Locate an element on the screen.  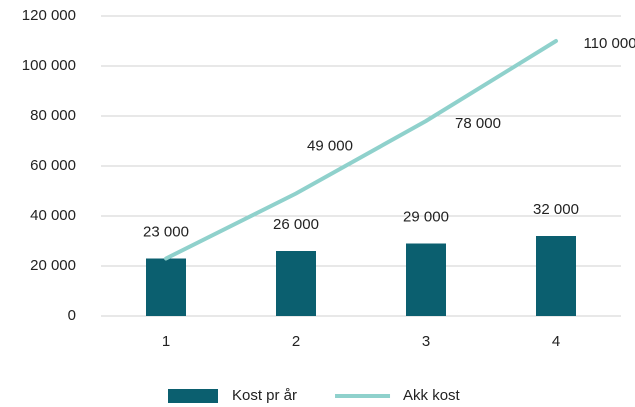
x-tick-label: 4 is located at coordinates (556, 341).